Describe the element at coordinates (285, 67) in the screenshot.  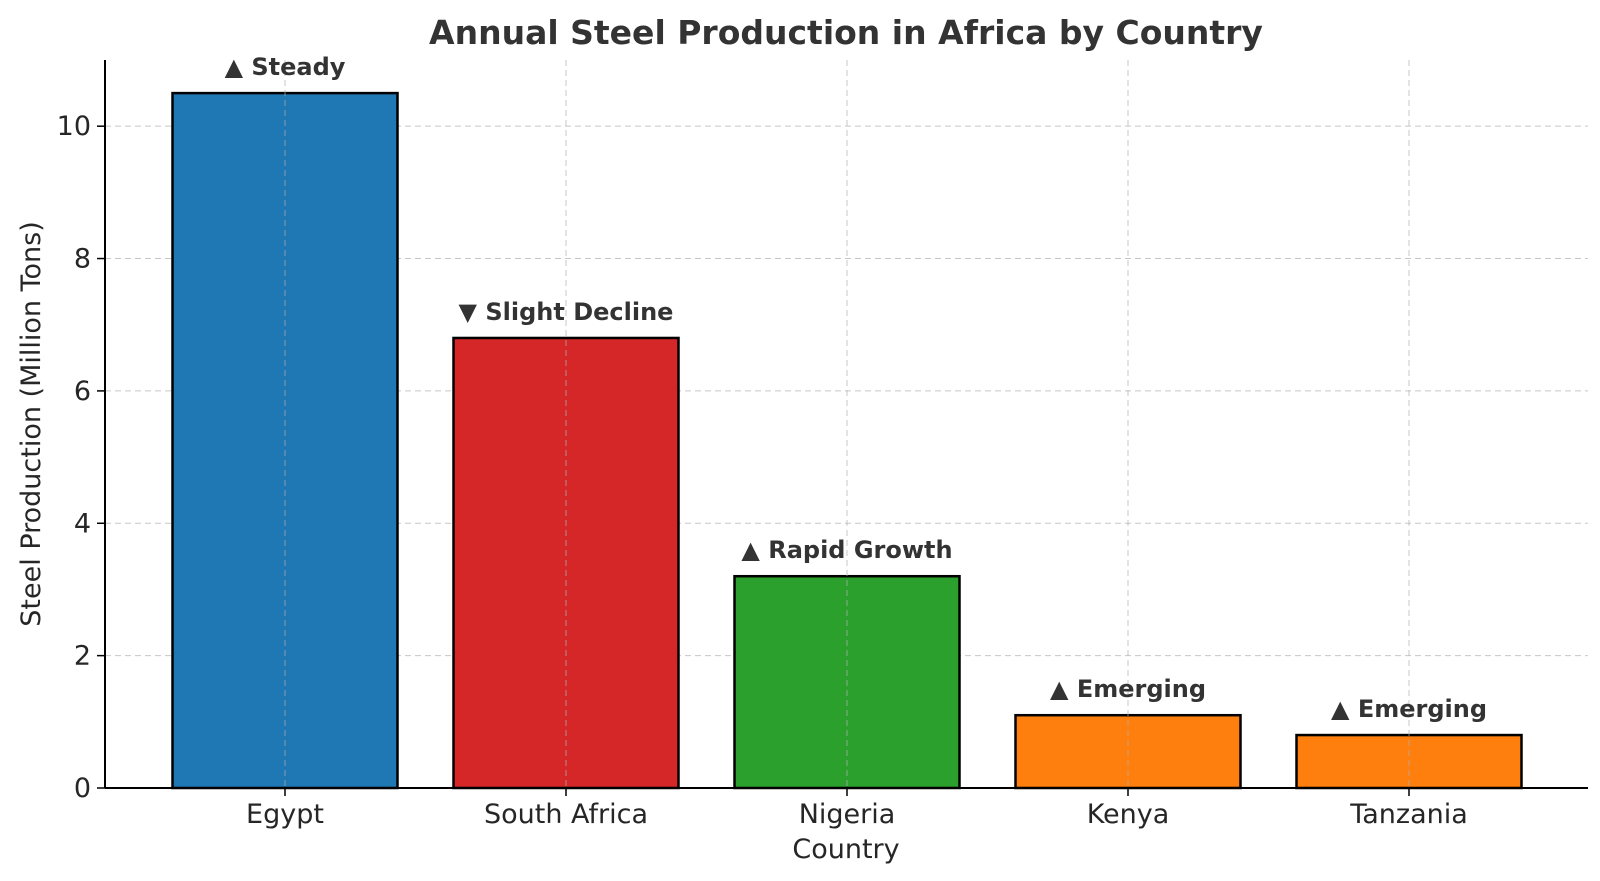
I see `bar-annotation: ▲ Steady` at that location.